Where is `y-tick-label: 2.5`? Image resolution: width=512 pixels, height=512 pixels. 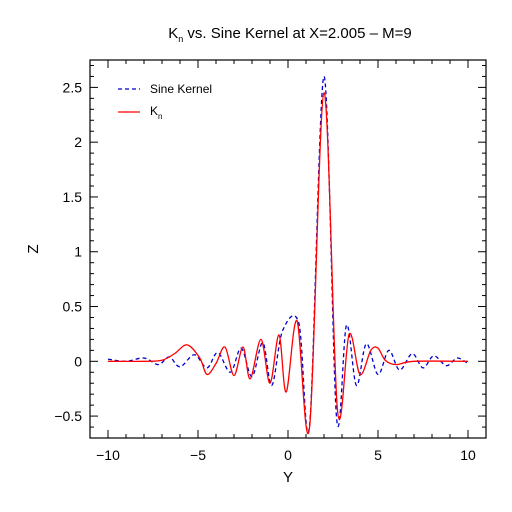
y-tick-label: 2.5 is located at coordinates (73, 87).